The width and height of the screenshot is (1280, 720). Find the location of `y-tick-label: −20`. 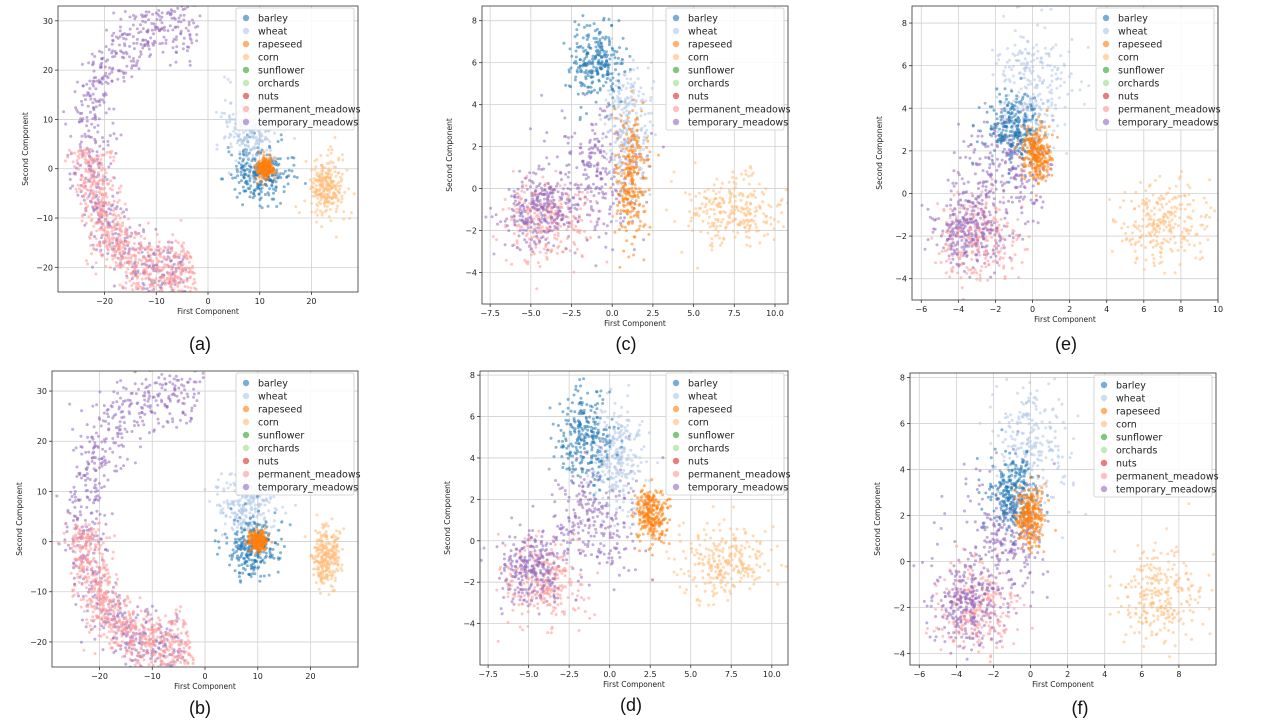

y-tick-label: −20 is located at coordinates (44, 267).